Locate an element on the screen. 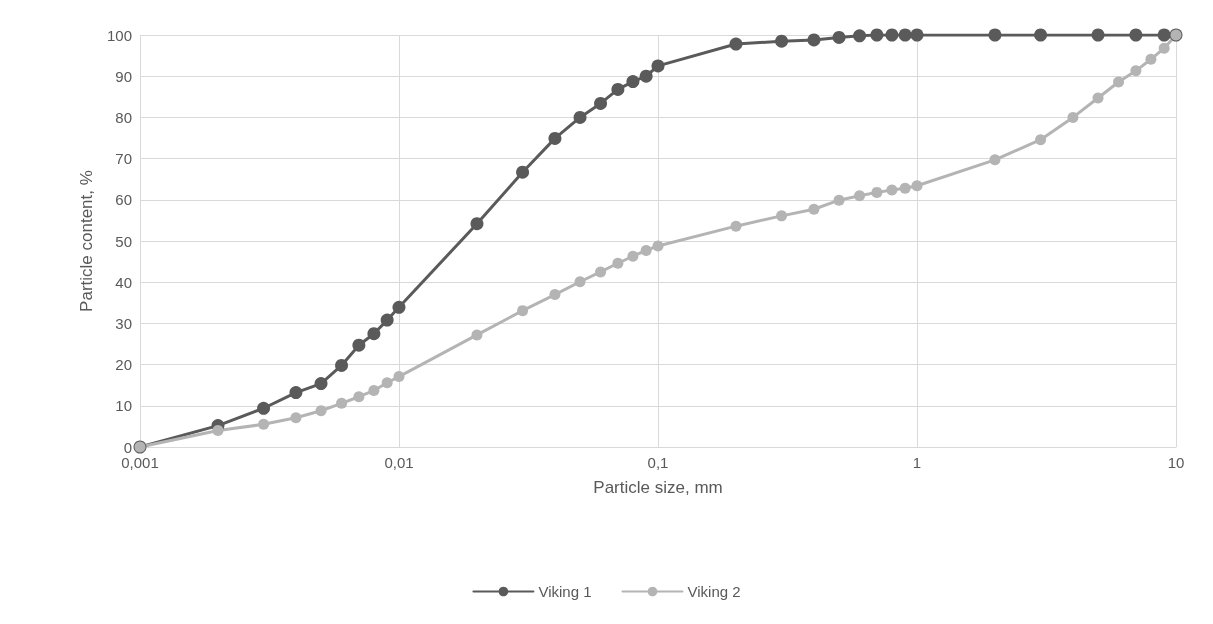  y-tick-label: 80 is located at coordinates (123, 117).